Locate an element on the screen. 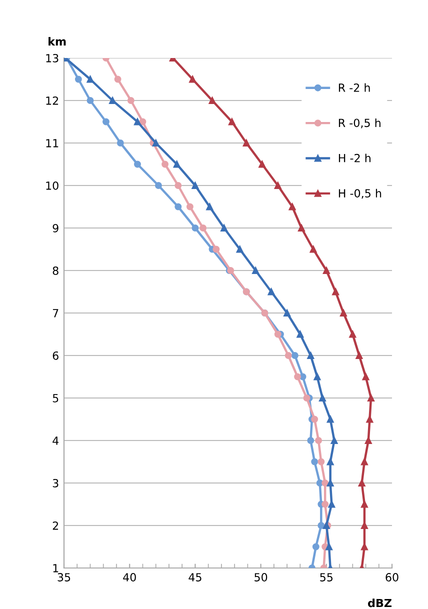  legend-label: R -2 h is located at coordinates (354, 87).